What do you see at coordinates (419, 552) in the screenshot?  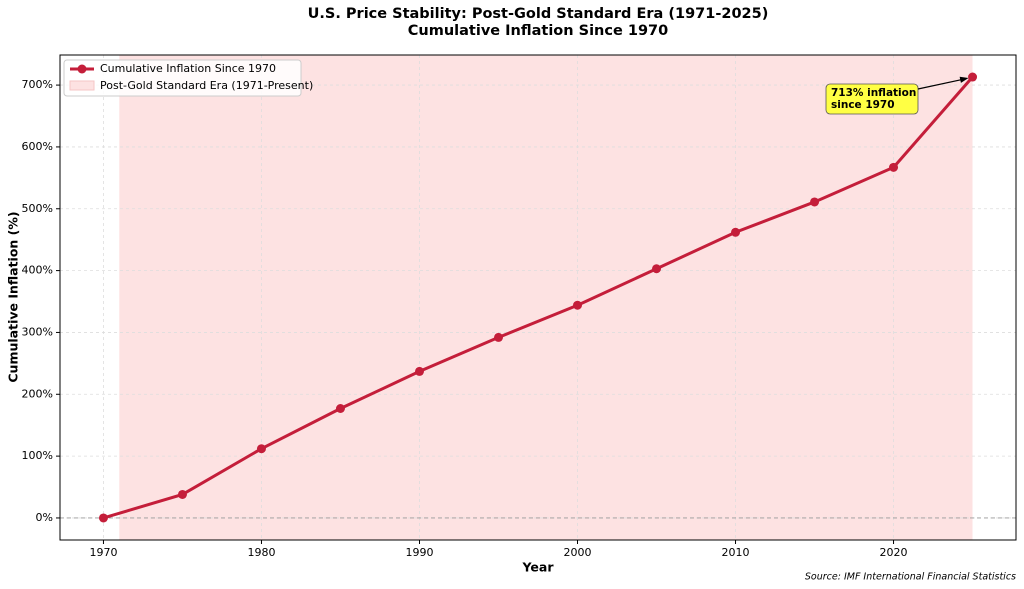 I see `x-tick-label: 1990` at bounding box center [419, 552].